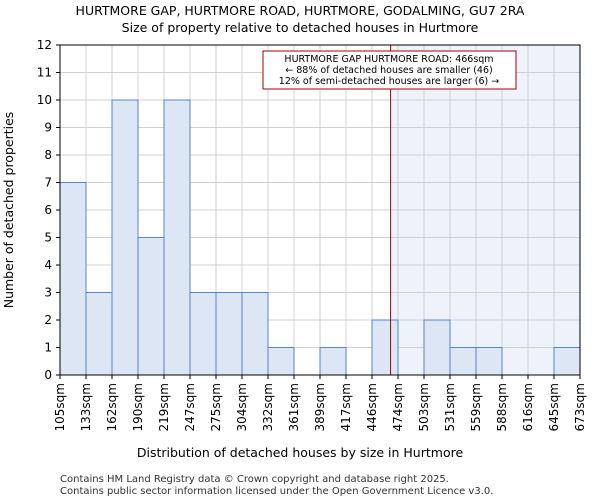 The height and width of the screenshot is (500, 600). Describe the element at coordinates (216, 407) in the screenshot. I see `x-tick-label: 275sqm` at that location.